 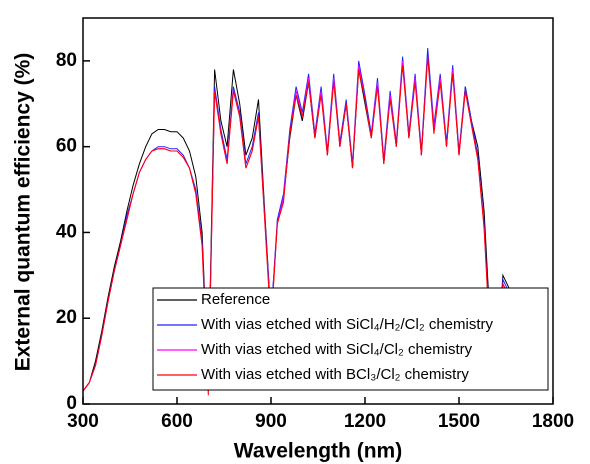 What do you see at coordinates (66, 231) in the screenshot?
I see `y-tick-label: 40` at bounding box center [66, 231].